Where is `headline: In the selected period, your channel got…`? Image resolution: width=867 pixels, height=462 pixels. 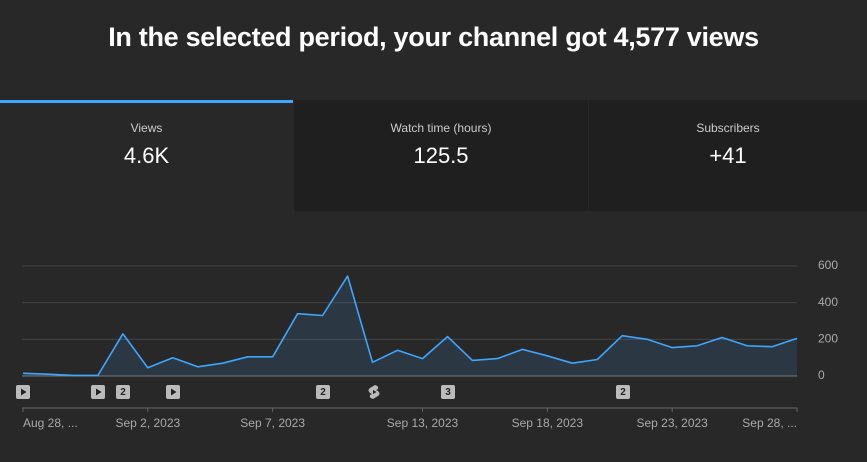
headline: In the selected period, your channel got… is located at coordinates (433, 37).